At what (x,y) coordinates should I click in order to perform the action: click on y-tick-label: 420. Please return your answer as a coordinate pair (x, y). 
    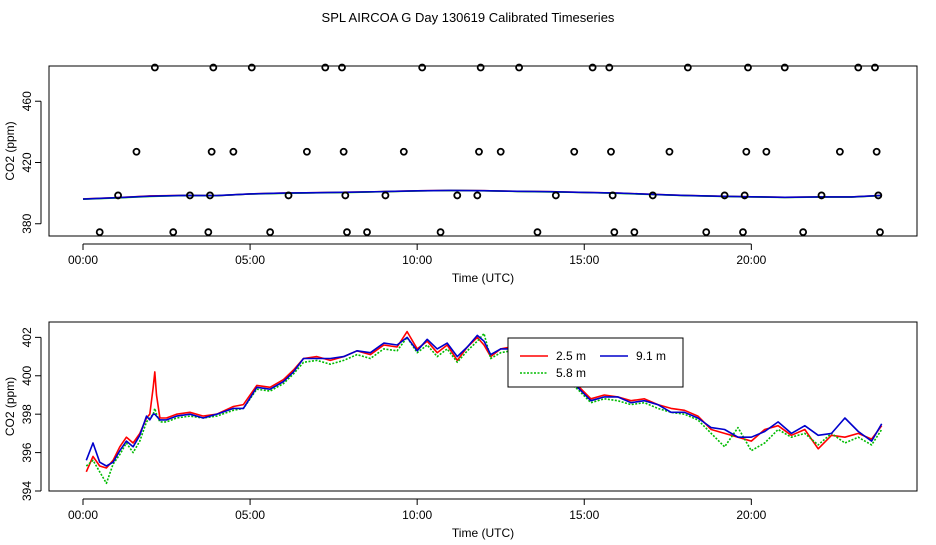
    Looking at the image, I should click on (27, 162).